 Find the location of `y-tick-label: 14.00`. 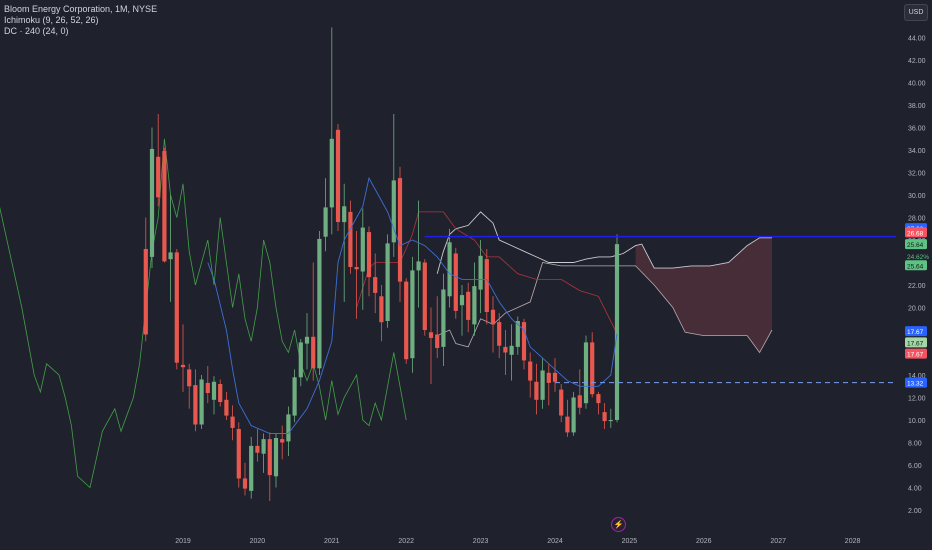

y-tick-label: 14.00 is located at coordinates (917, 376).